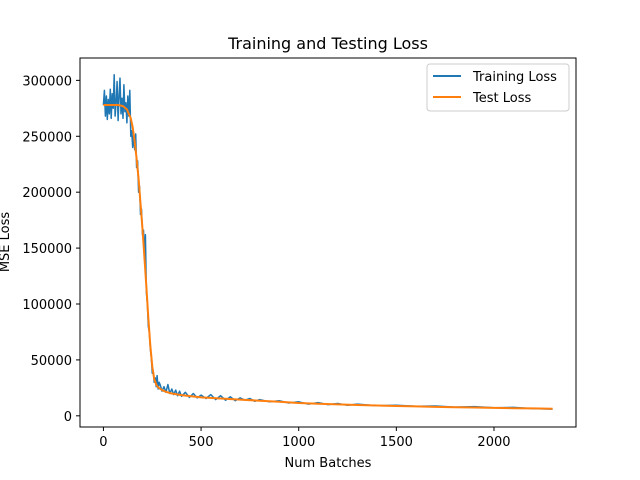  What do you see at coordinates (396, 442) in the screenshot?
I see `x-tick-label: 1500` at bounding box center [396, 442].